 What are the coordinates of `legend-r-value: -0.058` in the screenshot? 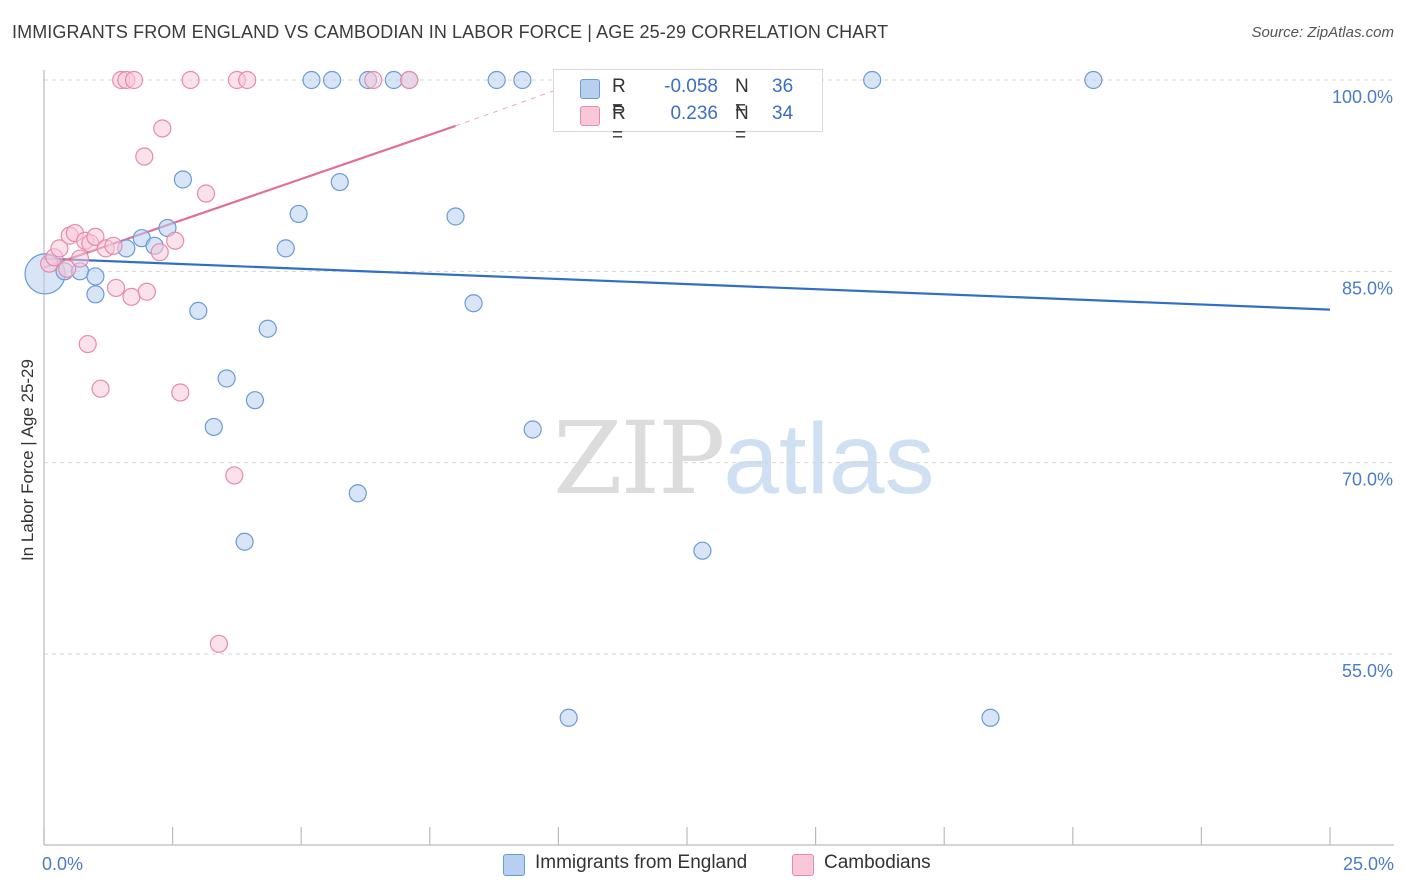 It's located at (691, 86).